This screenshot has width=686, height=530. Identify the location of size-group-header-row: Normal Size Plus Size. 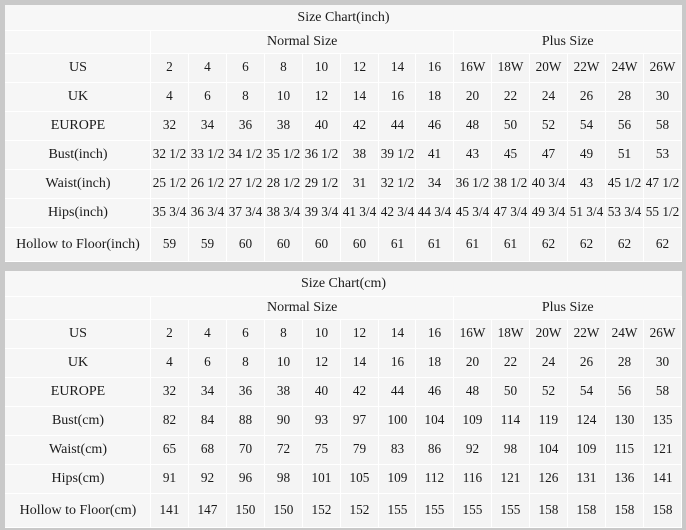
(343, 42).